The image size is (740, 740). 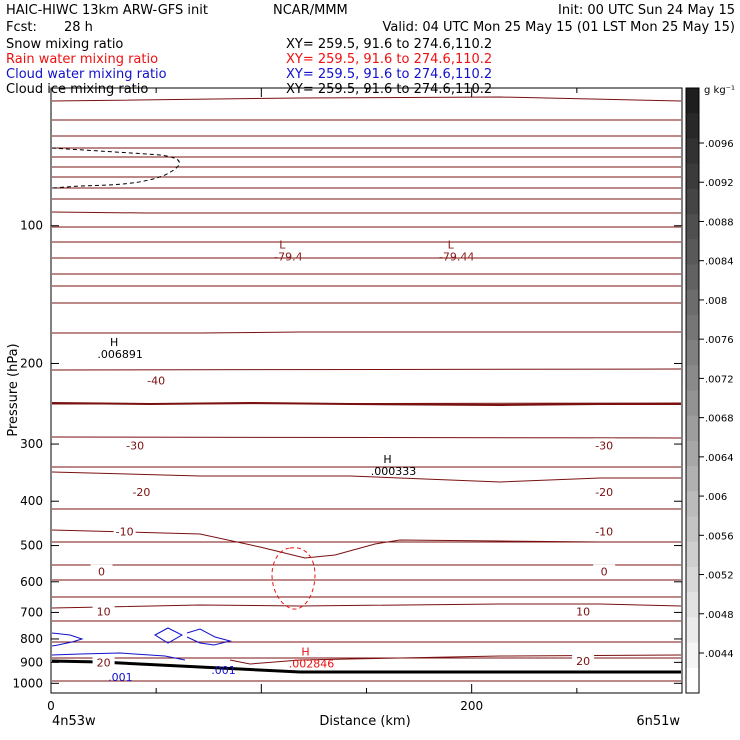 What do you see at coordinates (115, 168) in the screenshot?
I see `snow-contour` at bounding box center [115, 168].